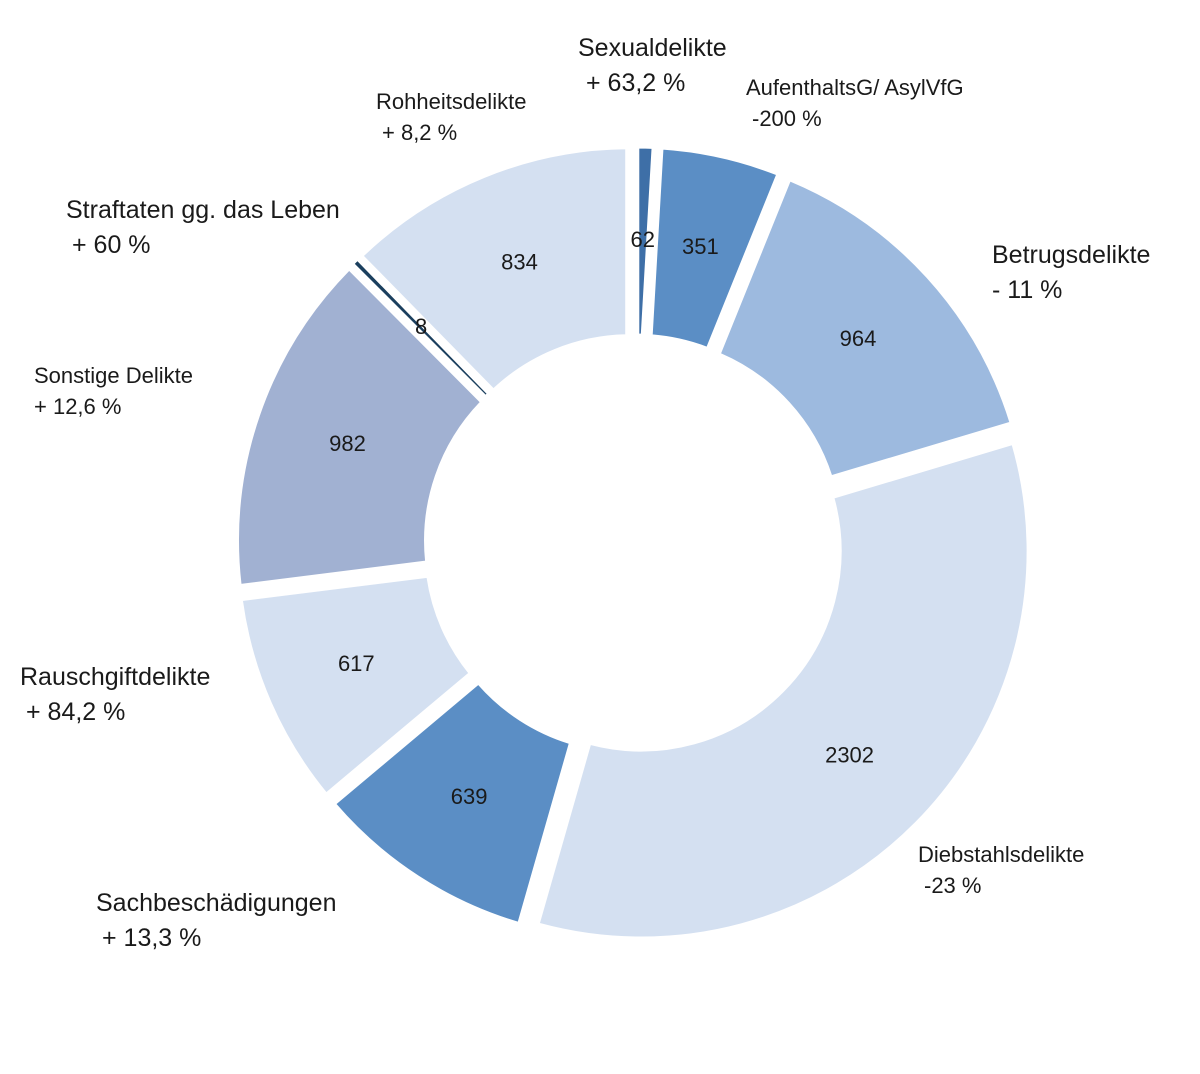 This screenshot has width=1200, height=1074. Describe the element at coordinates (356, 663) in the screenshot. I see `slice-value-label: 617` at that location.